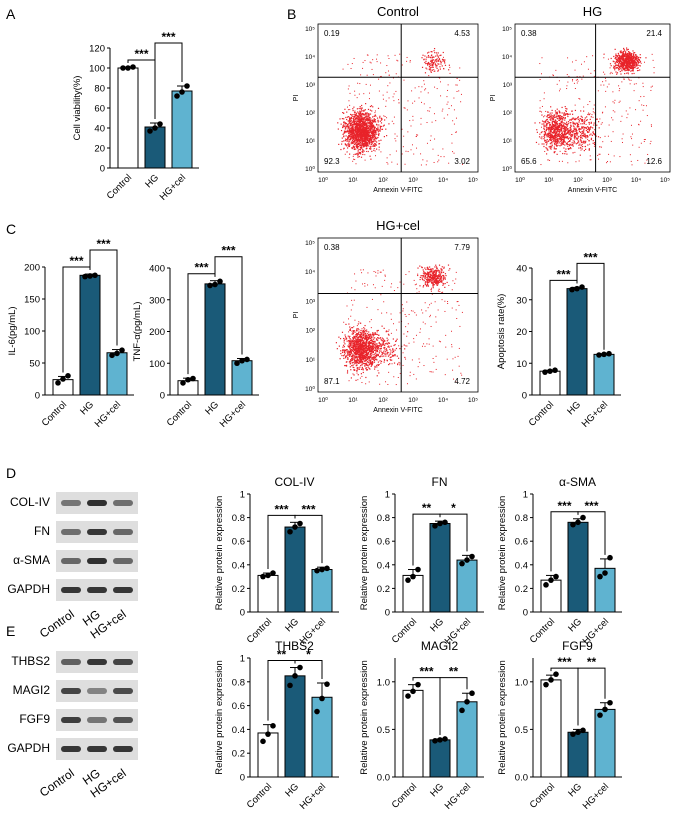 The height and width of the screenshot is (834, 676). Describe the element at coordinates (604, 374) in the screenshot. I see `bar-HG+cel` at that location.